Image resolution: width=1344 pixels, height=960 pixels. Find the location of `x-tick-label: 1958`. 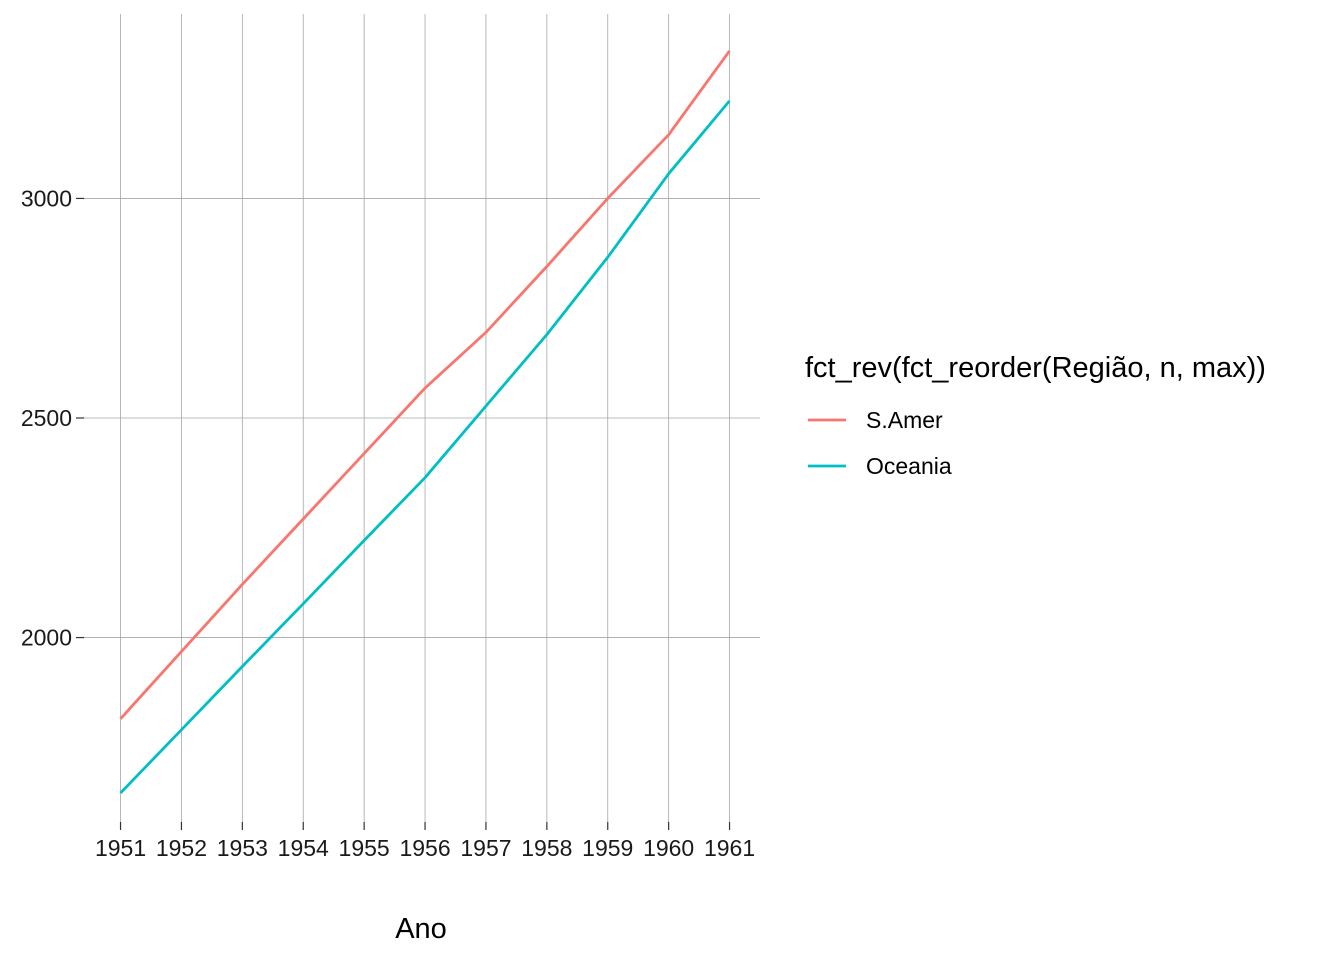

x-tick-label: 1958 is located at coordinates (546, 848).